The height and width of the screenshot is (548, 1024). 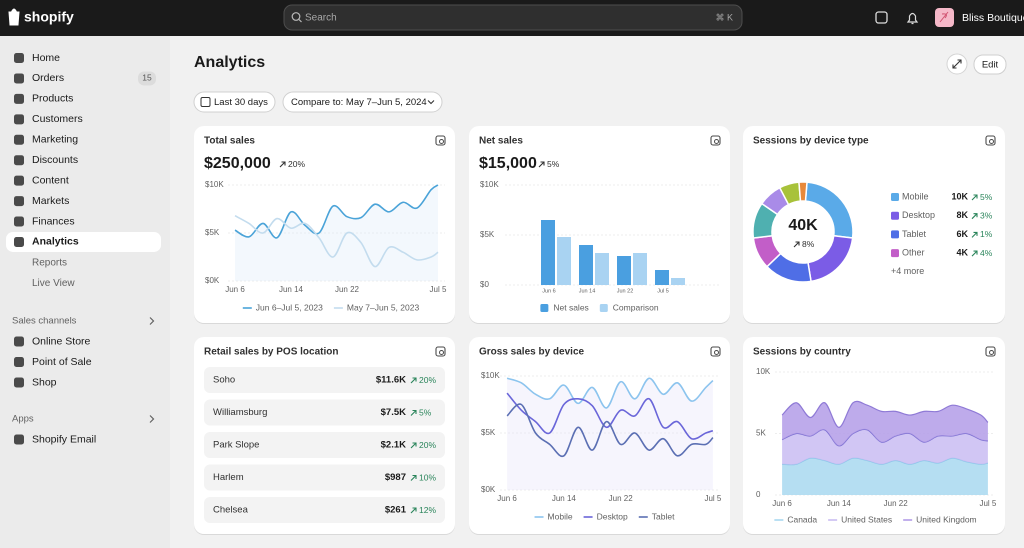 I want to click on nav-active-bg, so click(x=83, y=241).